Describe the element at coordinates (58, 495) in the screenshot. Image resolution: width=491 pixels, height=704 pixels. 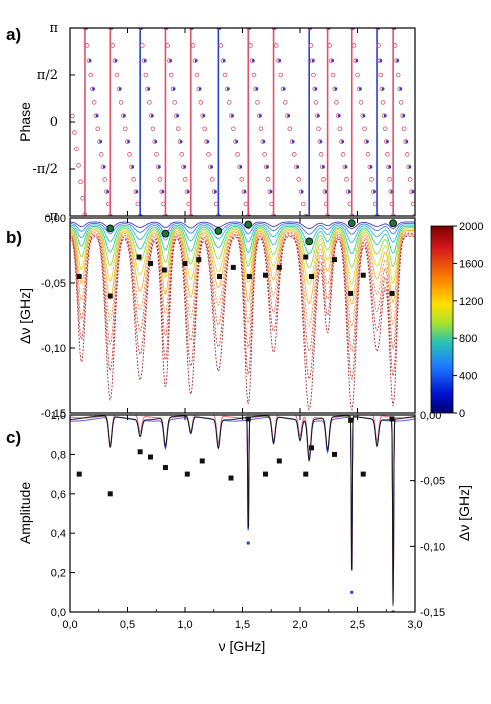
I see `panel-c-ytick-label: 0,6` at that location.